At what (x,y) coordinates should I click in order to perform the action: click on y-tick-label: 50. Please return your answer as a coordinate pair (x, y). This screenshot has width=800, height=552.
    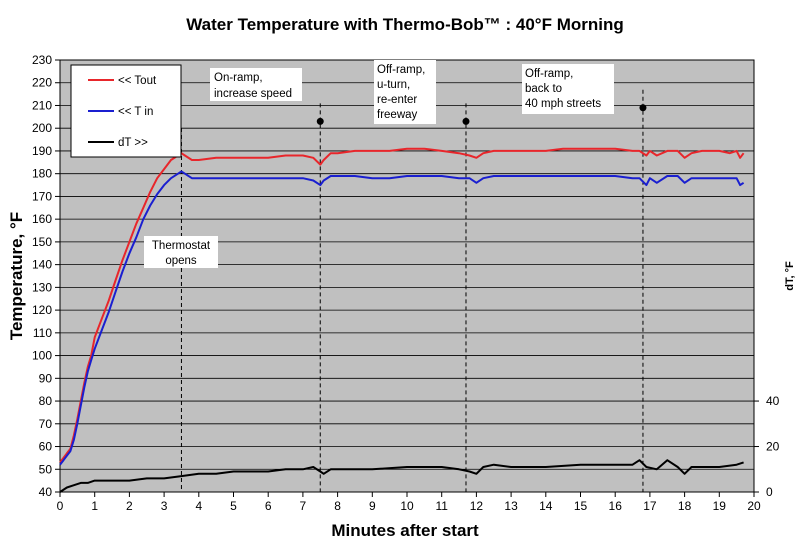
    Looking at the image, I should click on (46, 469).